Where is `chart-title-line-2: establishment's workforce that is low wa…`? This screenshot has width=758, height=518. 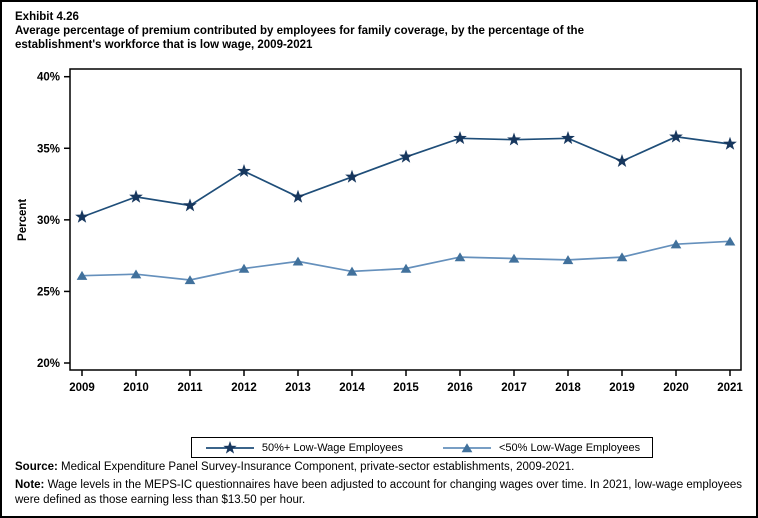 chart-title-line-2: establishment's workforce that is low wa… is located at coordinates (164, 45).